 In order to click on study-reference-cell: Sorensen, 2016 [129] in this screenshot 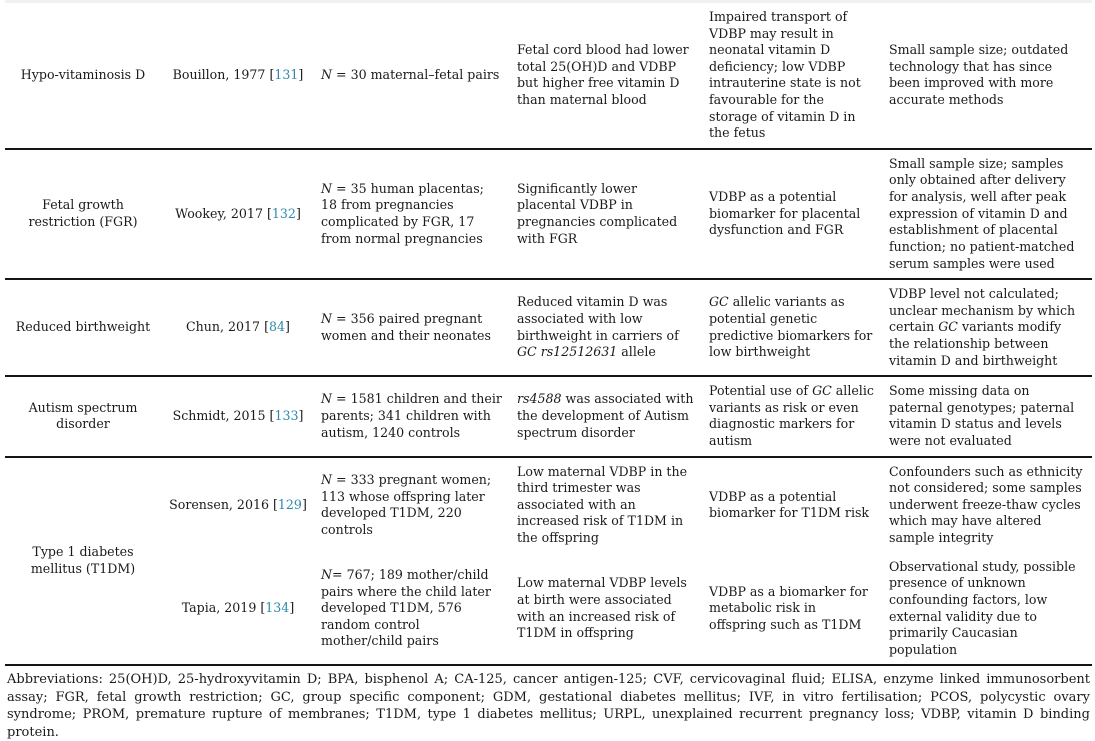, I will do `click(239, 504)`.